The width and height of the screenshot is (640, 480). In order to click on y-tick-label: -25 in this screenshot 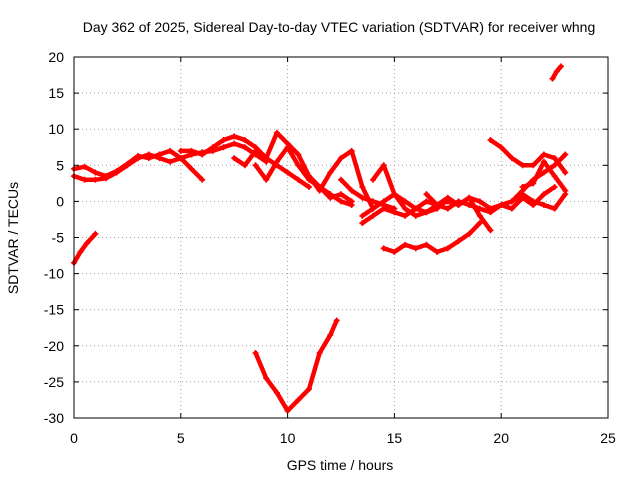, I will do `click(54, 382)`.